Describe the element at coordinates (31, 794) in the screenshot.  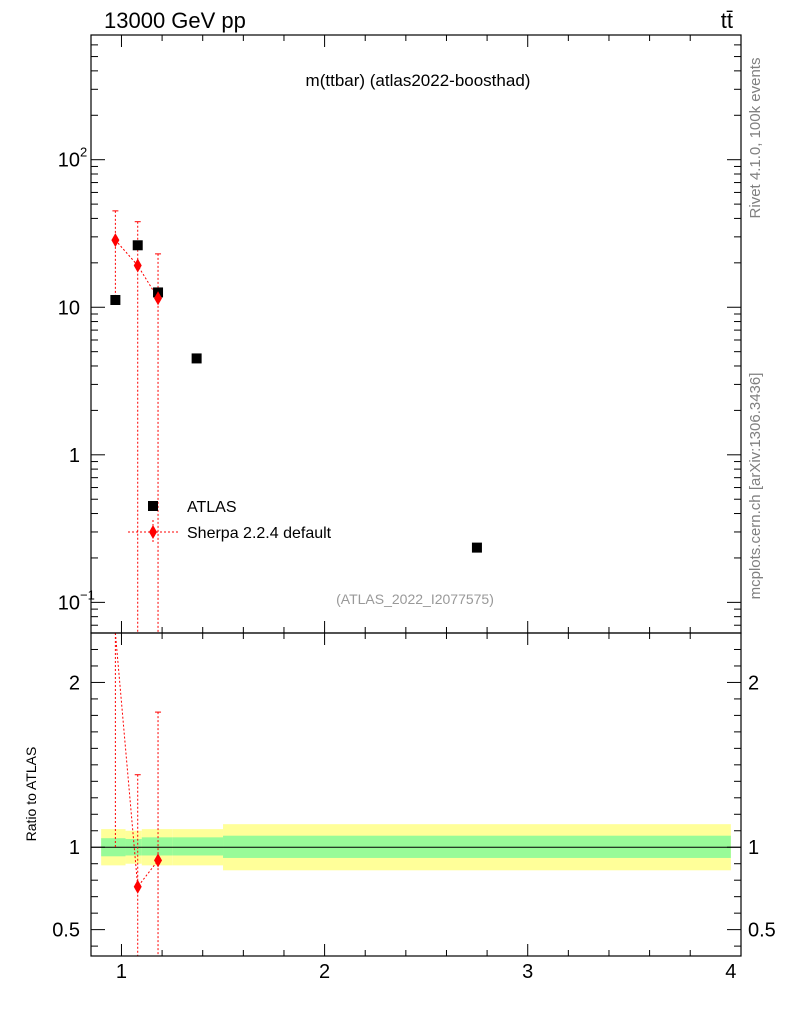
I see `ratio-ylabel: Ratio to ATLAS` at that location.